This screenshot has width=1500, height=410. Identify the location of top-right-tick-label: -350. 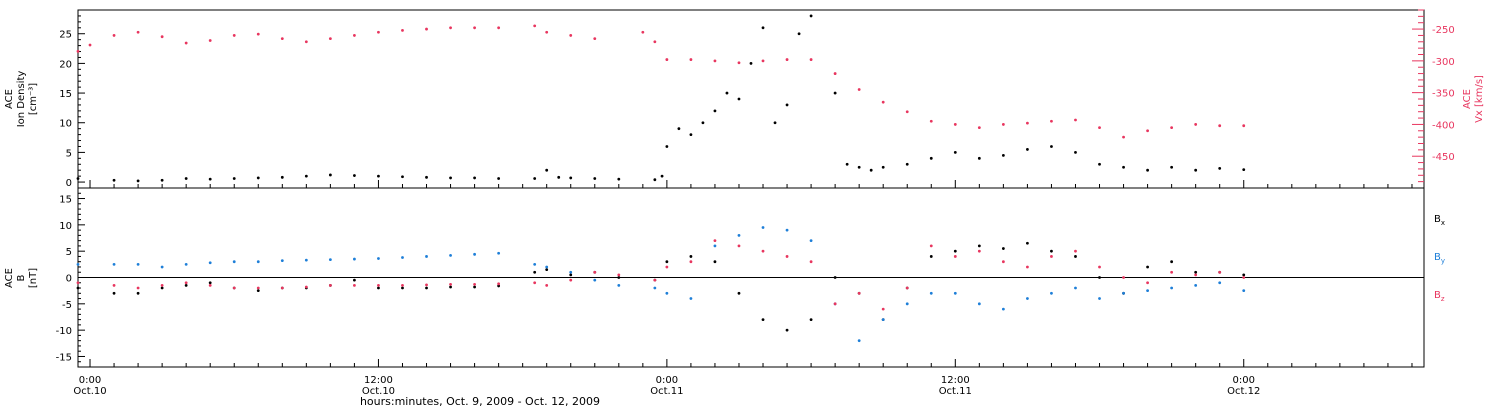
(1443, 94).